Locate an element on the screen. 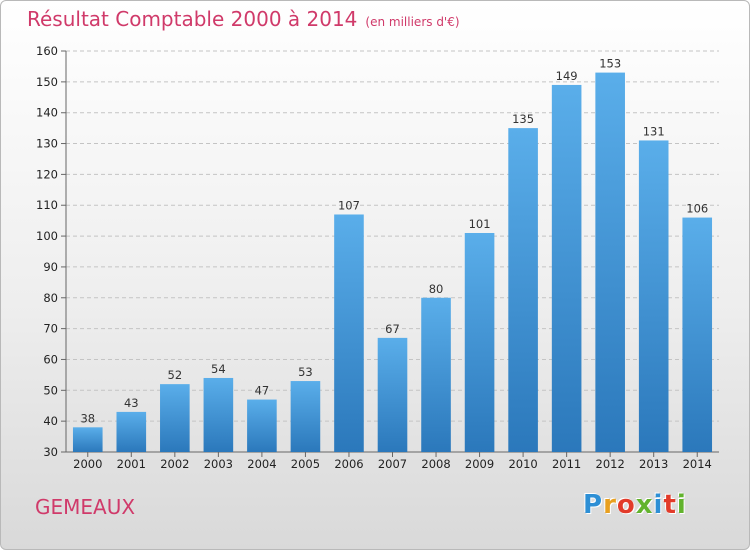  bar-2013 is located at coordinates (653, 296).